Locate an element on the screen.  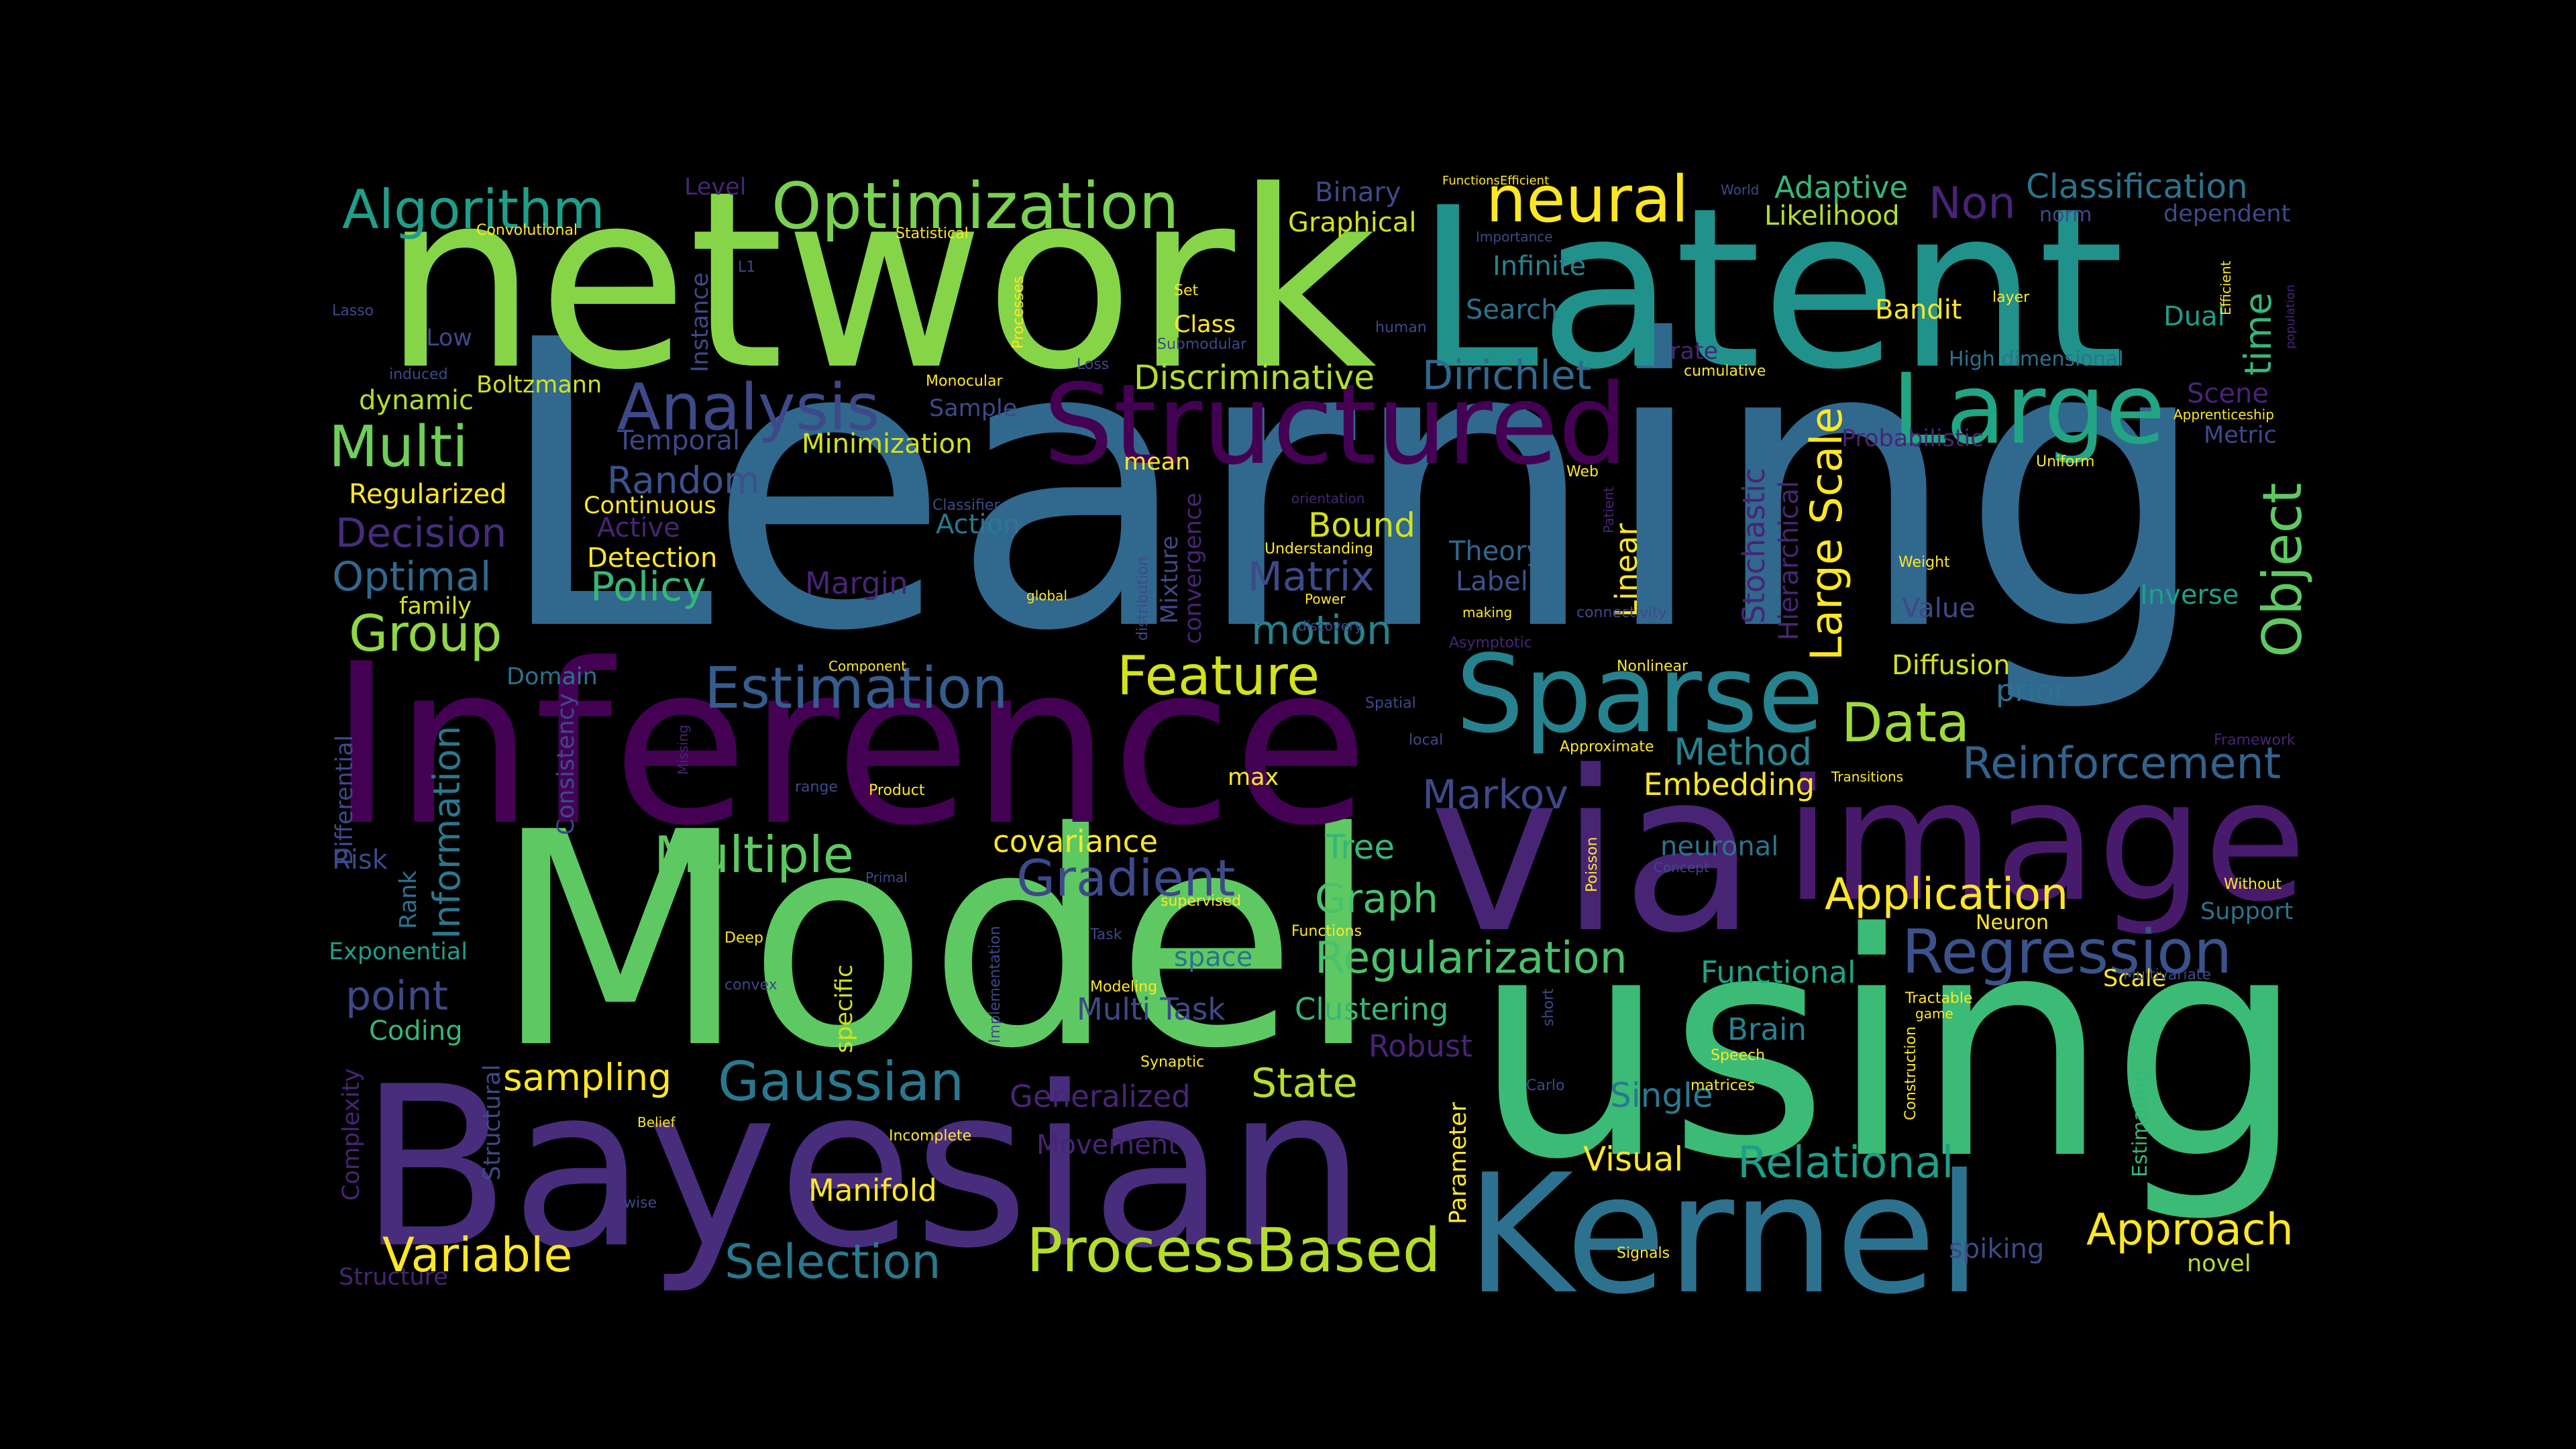
word-supervised: supervised is located at coordinates (1201, 901).